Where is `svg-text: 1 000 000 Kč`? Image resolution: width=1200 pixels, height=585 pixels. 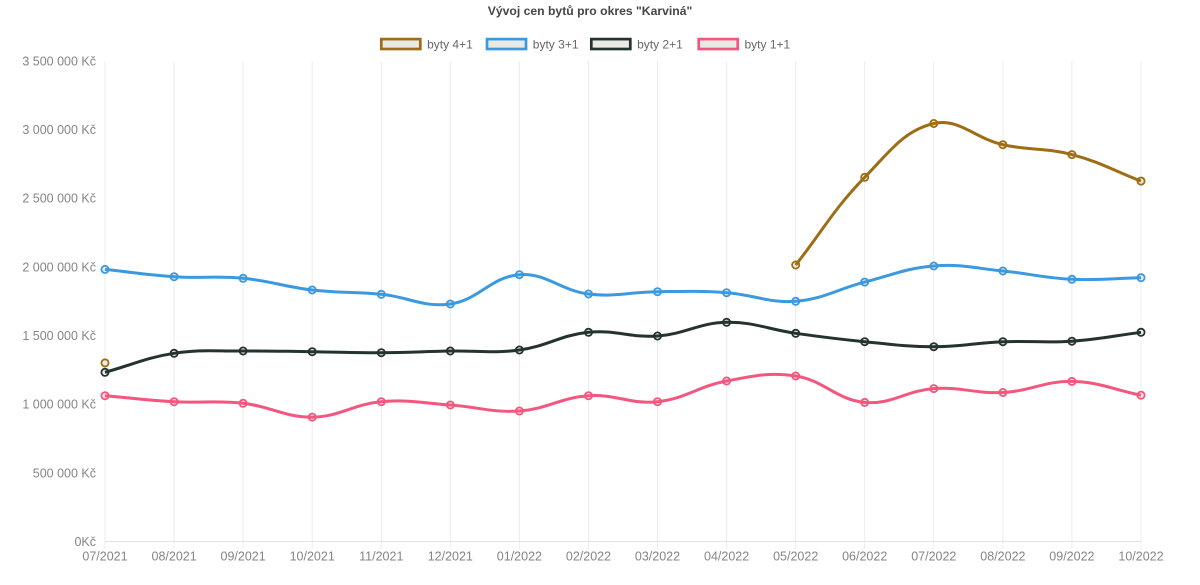 svg-text: 1 000 000 Kč is located at coordinates (59, 405).